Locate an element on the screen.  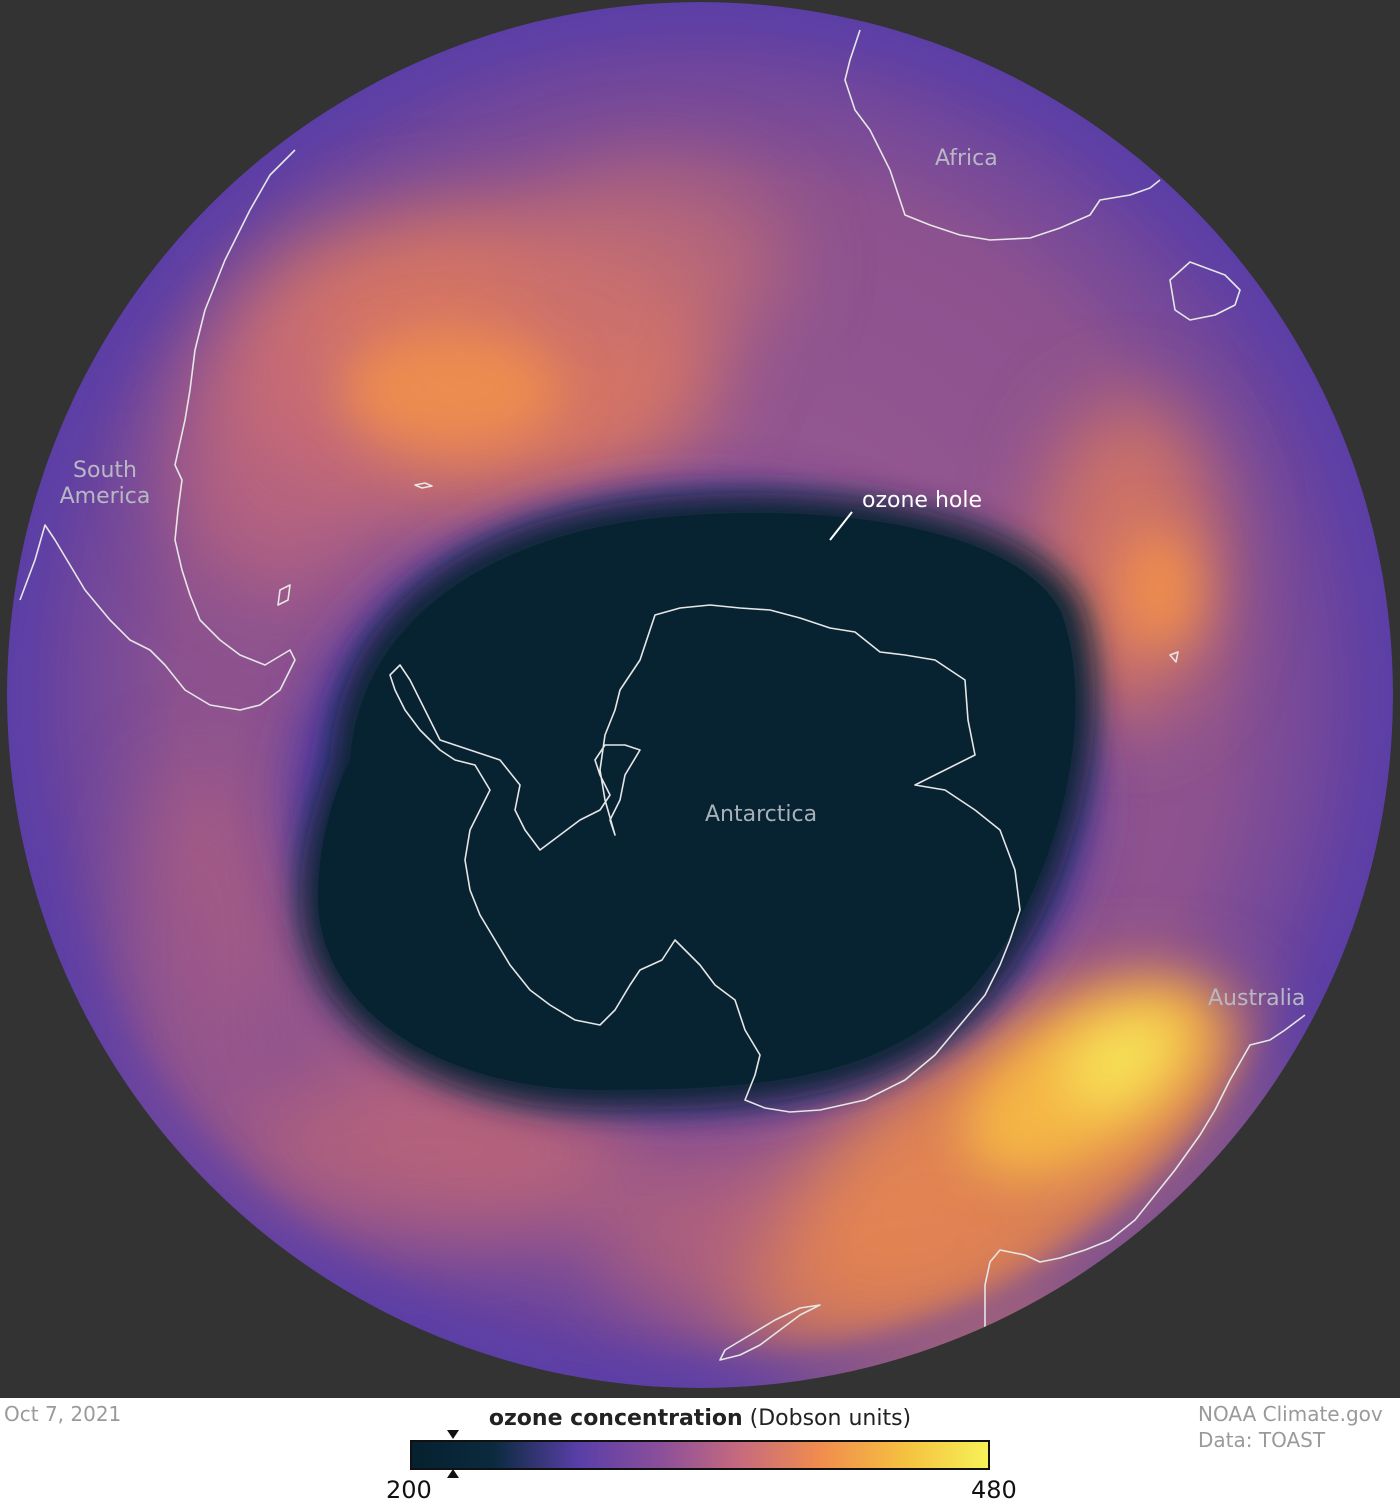
ozone-hole-pointer is located at coordinates (841, 526).